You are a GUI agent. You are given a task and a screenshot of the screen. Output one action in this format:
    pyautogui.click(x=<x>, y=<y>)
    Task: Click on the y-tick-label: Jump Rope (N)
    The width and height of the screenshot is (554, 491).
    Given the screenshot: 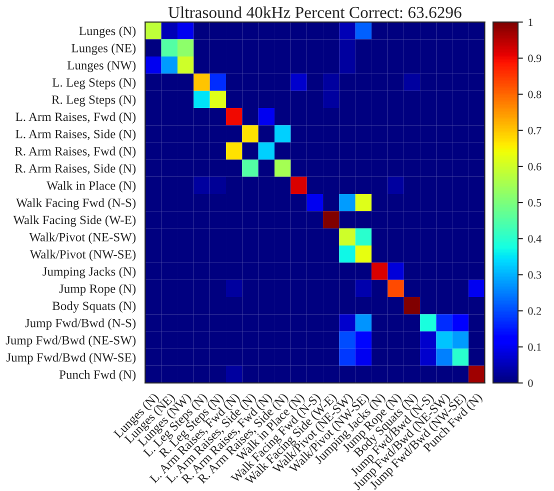 What is the action you would take?
    pyautogui.click(x=97, y=290)
    